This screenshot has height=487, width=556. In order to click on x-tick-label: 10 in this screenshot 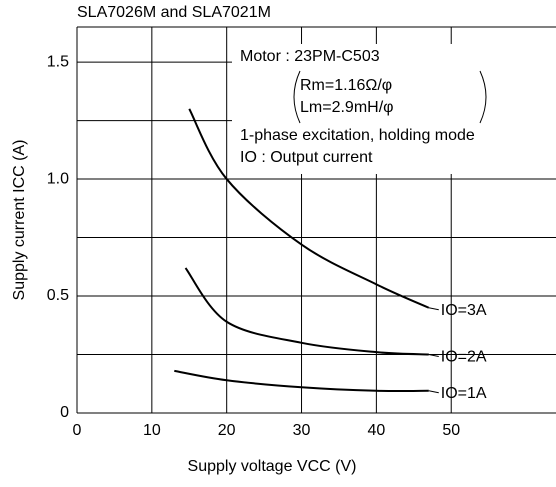, I will do `click(152, 430)`.